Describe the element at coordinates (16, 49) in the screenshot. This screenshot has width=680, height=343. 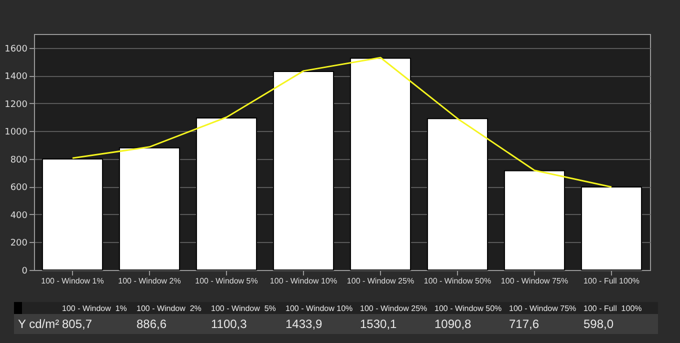
I see `y-tick-label: 1600` at that location.